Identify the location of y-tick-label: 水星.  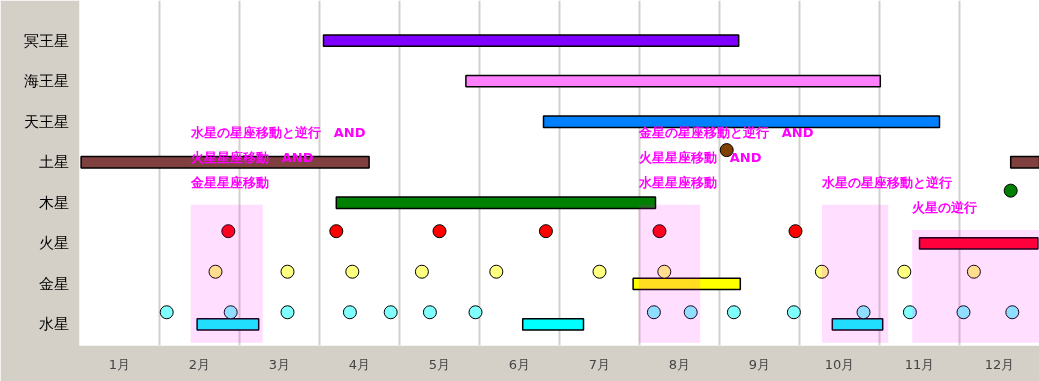
(53, 324).